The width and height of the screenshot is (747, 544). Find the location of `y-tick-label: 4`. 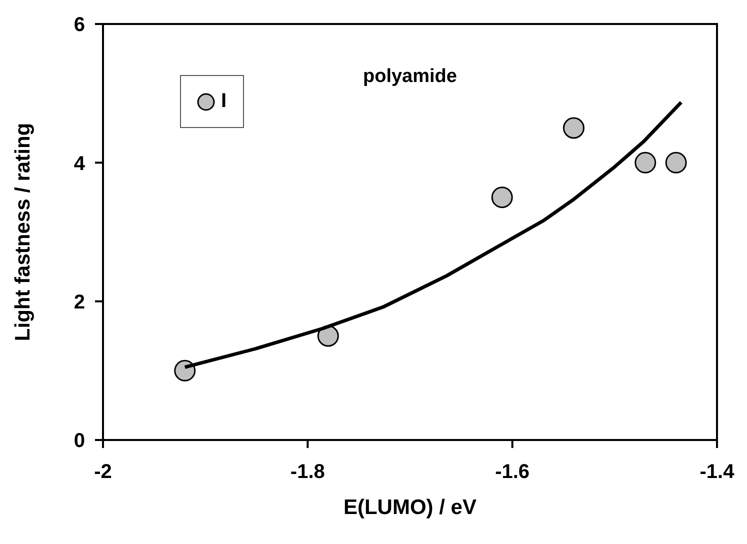

y-tick-label: 4 is located at coordinates (80, 163).